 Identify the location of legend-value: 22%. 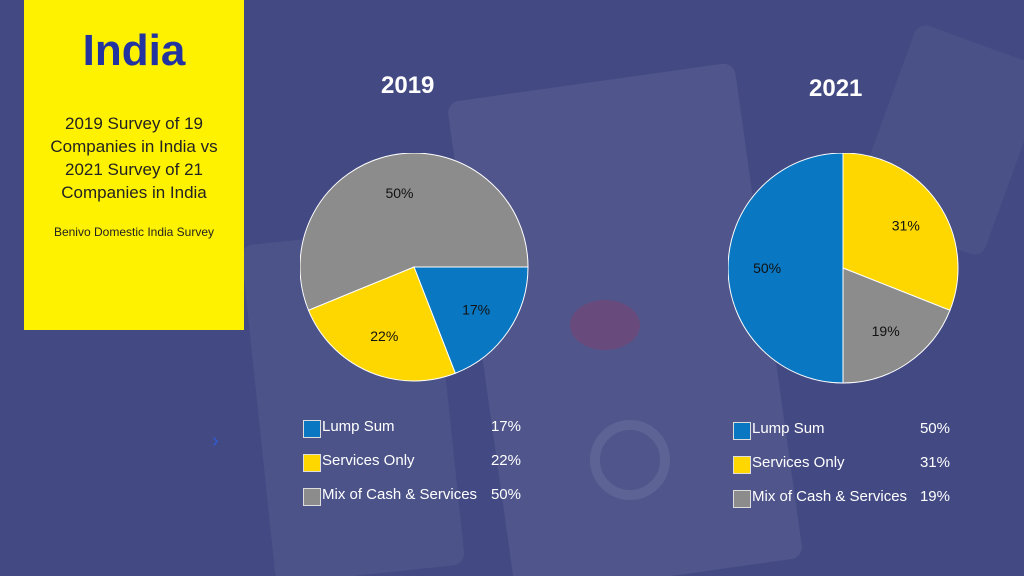
(505, 460).